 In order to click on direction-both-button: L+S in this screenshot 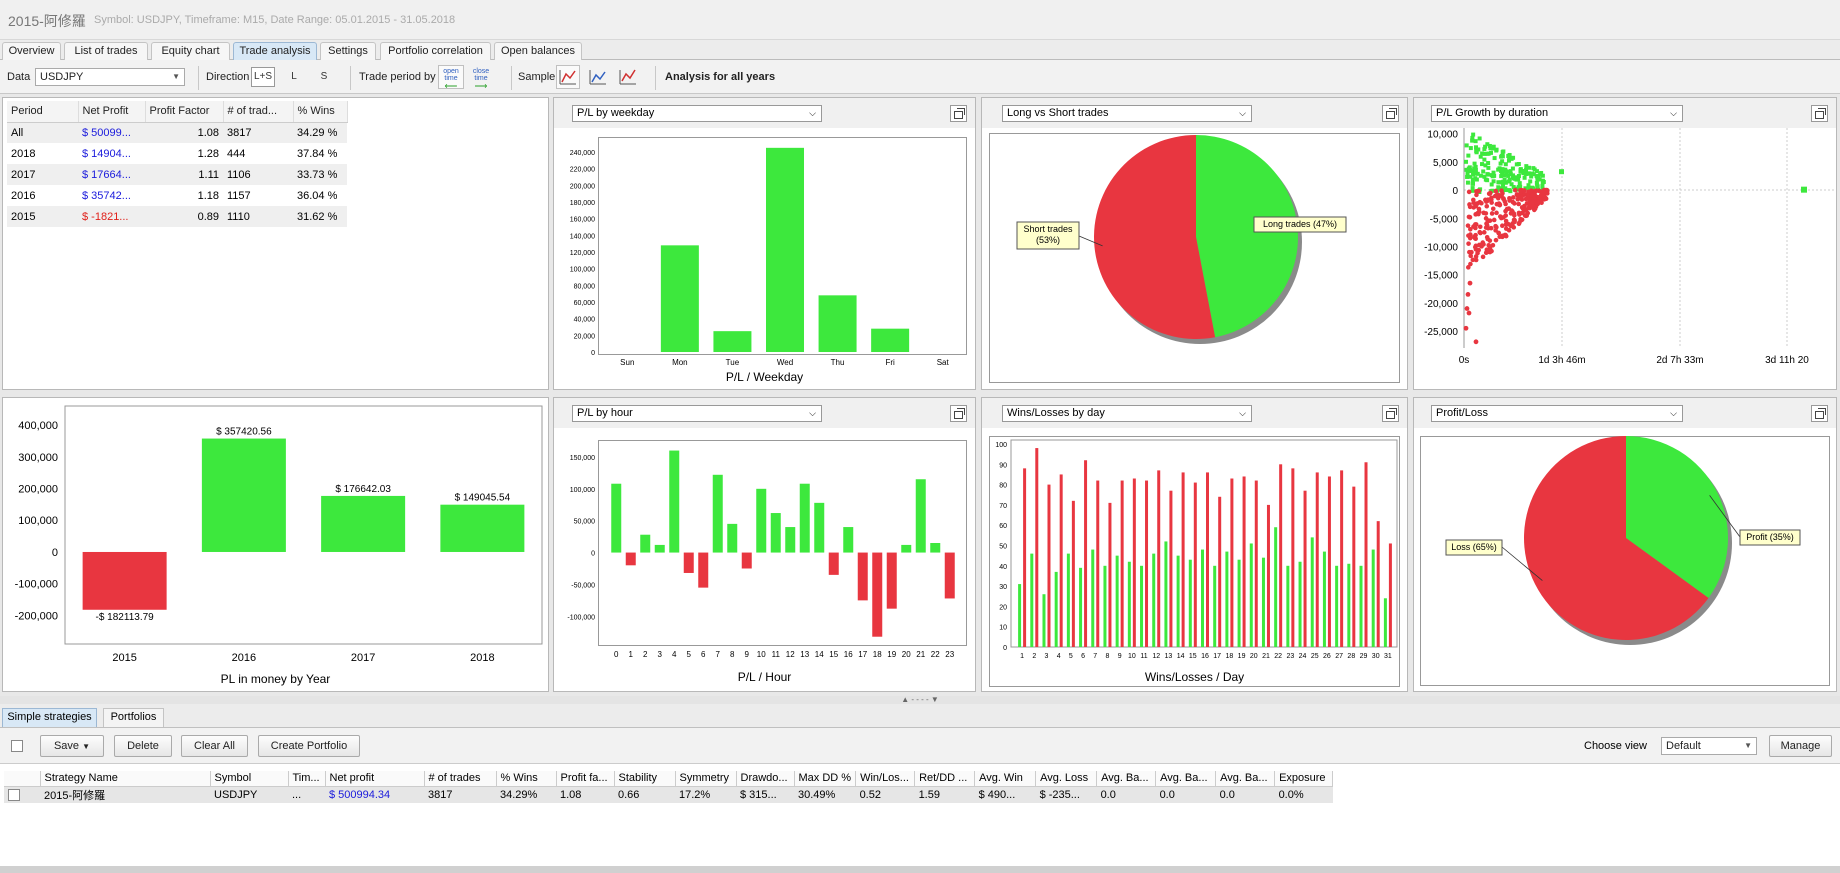, I will do `click(263, 77)`.